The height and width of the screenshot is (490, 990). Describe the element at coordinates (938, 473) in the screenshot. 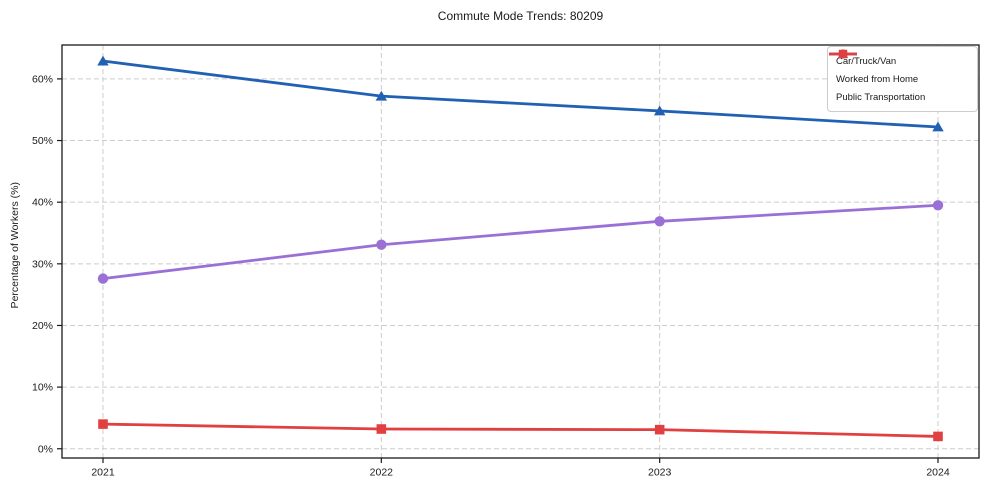

I see `x-tick-label: 2024` at that location.